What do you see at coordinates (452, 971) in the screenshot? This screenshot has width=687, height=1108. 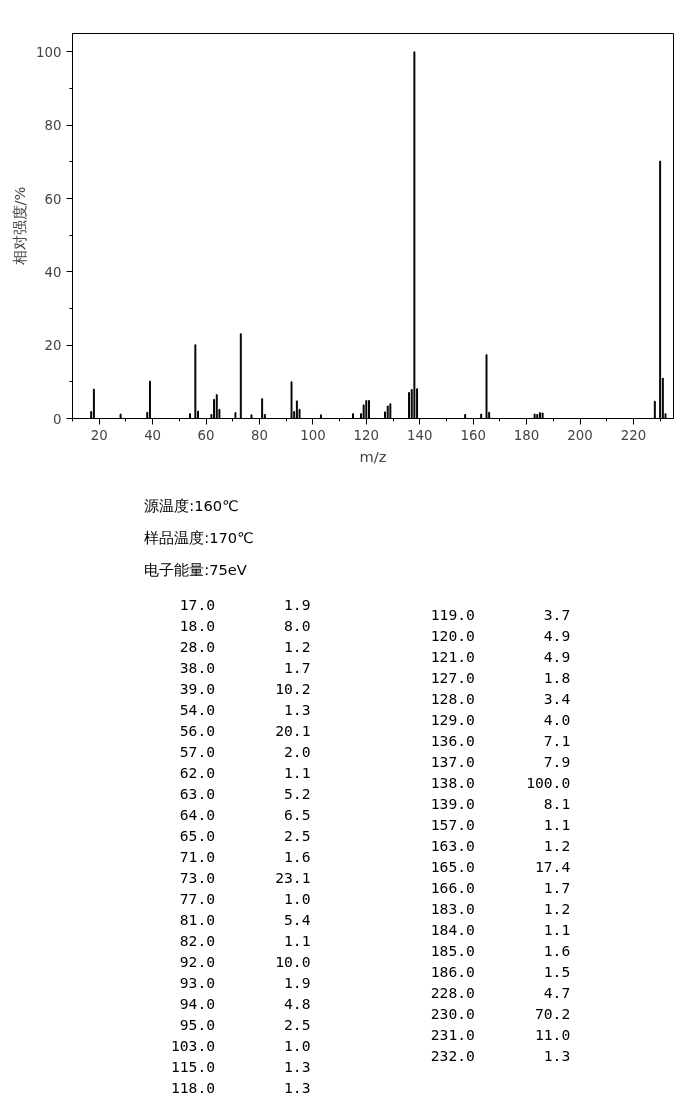 I see `category-label: 186.0` at bounding box center [452, 971].